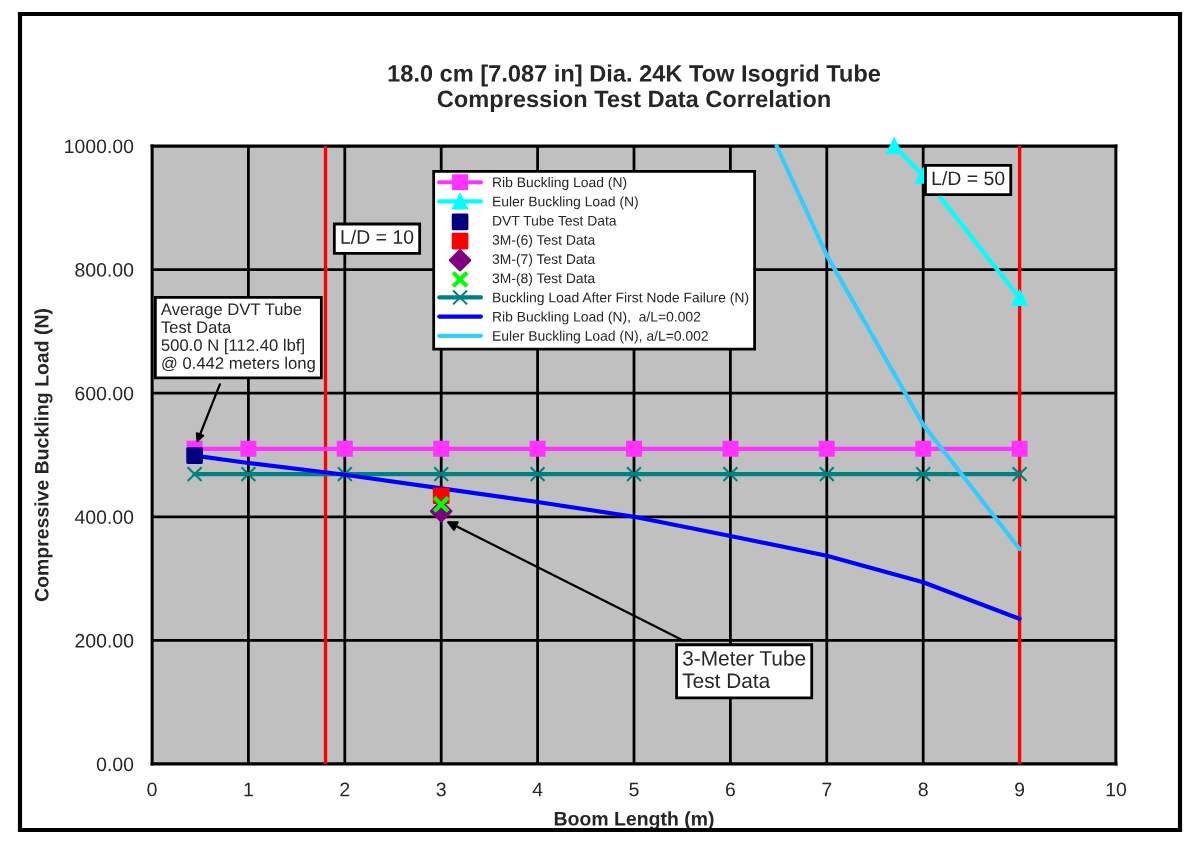  What do you see at coordinates (99, 146) in the screenshot?
I see `y-tick-label: 1000.00` at bounding box center [99, 146].